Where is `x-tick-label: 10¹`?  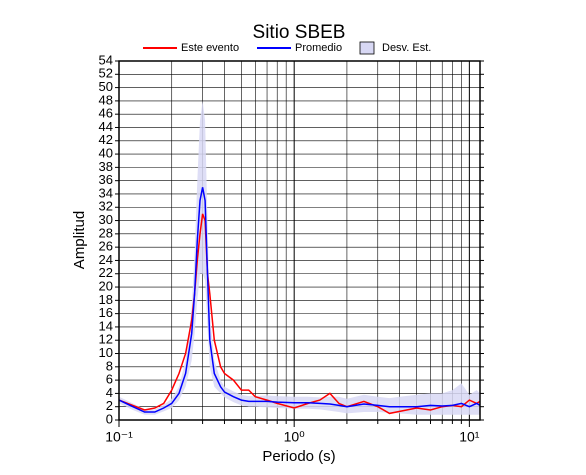 x-tick-label: 10¹ is located at coordinates (469, 437).